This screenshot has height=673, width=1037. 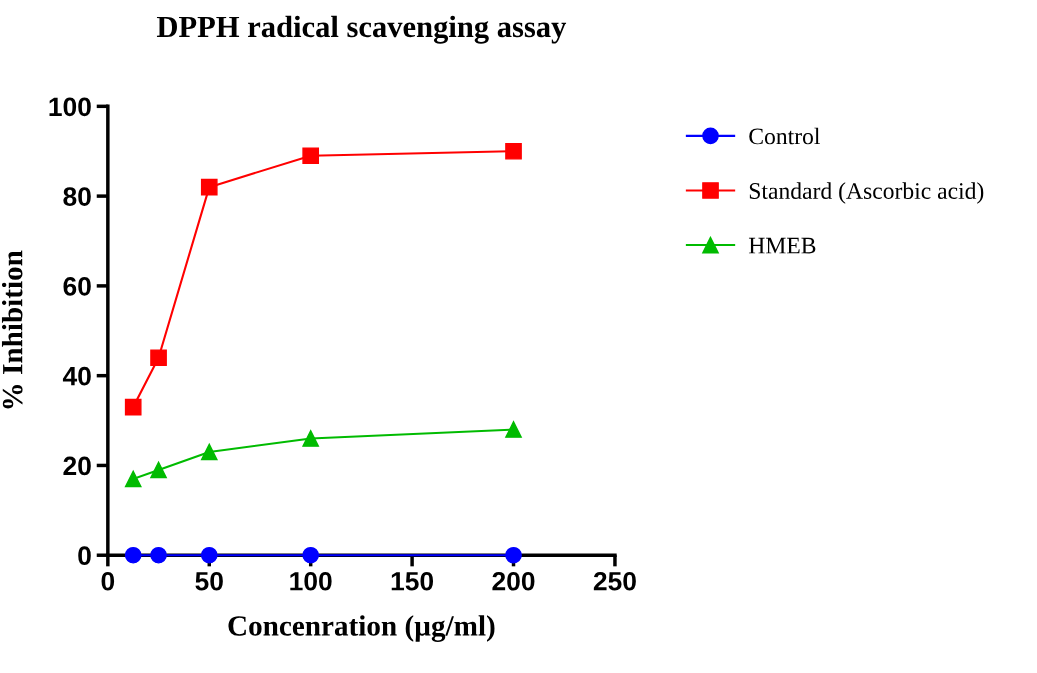 I want to click on x-tick-label: 200, so click(x=513, y=581).